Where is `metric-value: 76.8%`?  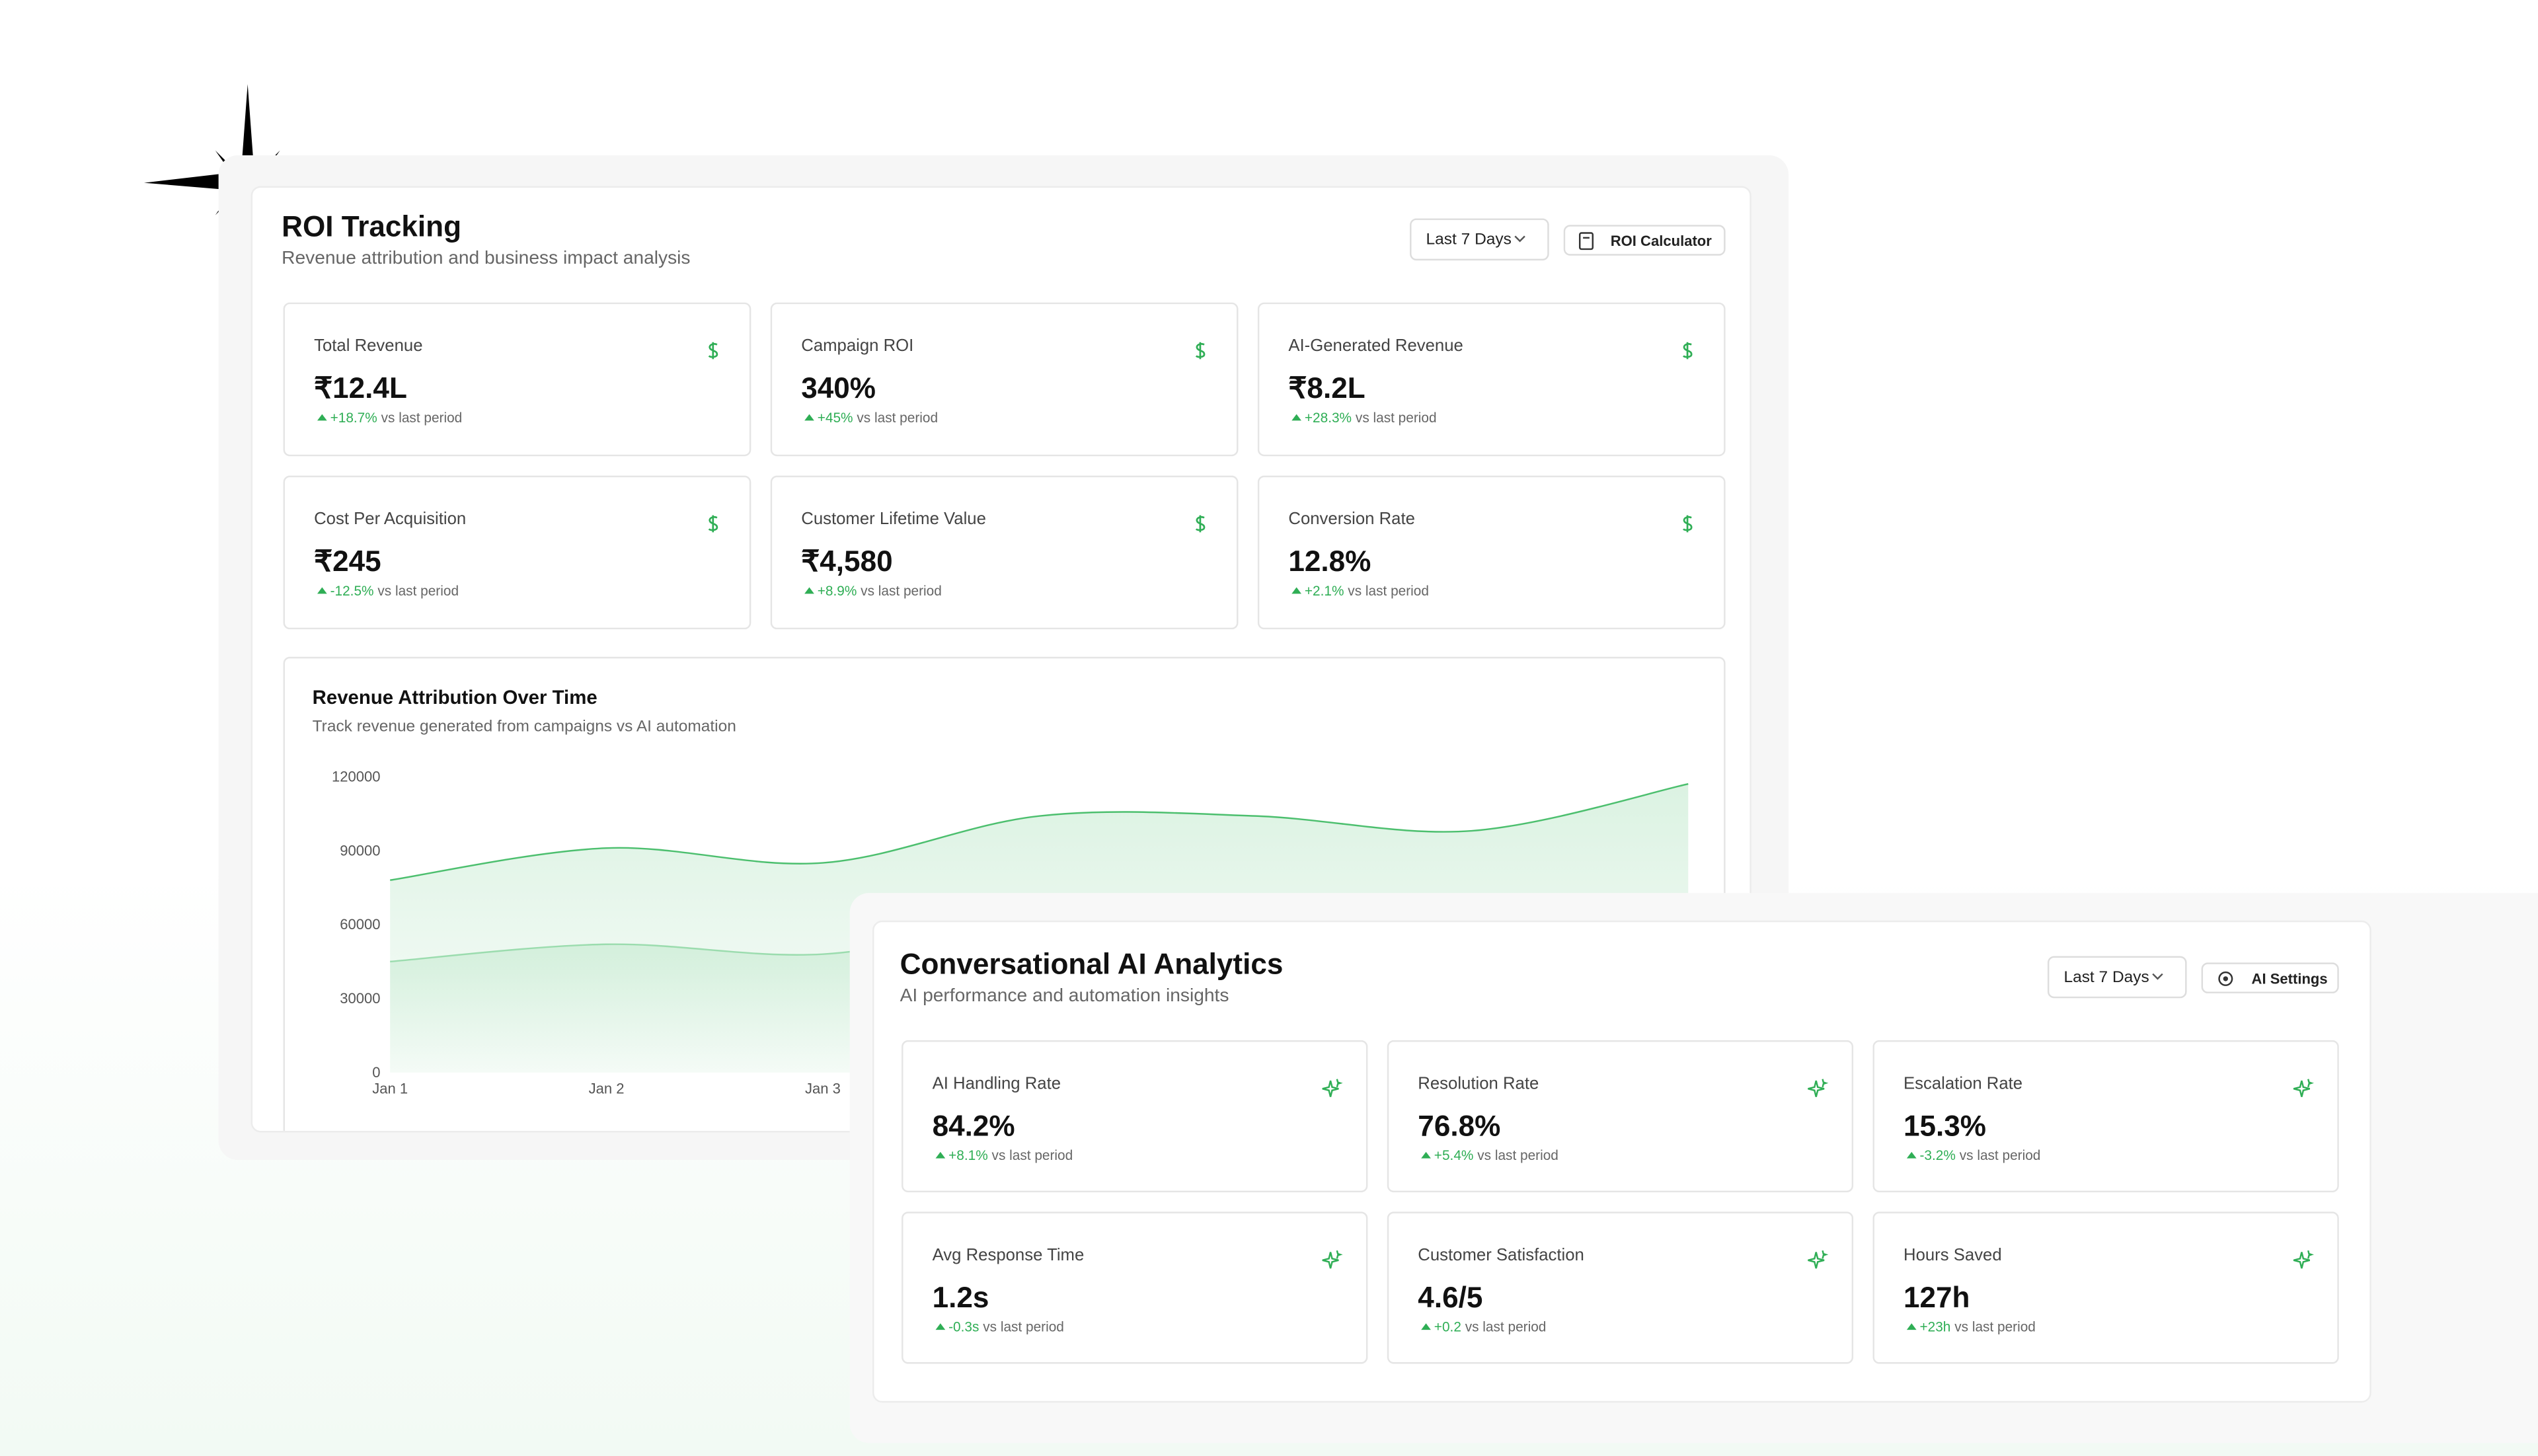 metric-value: 76.8% is located at coordinates (1459, 1126).